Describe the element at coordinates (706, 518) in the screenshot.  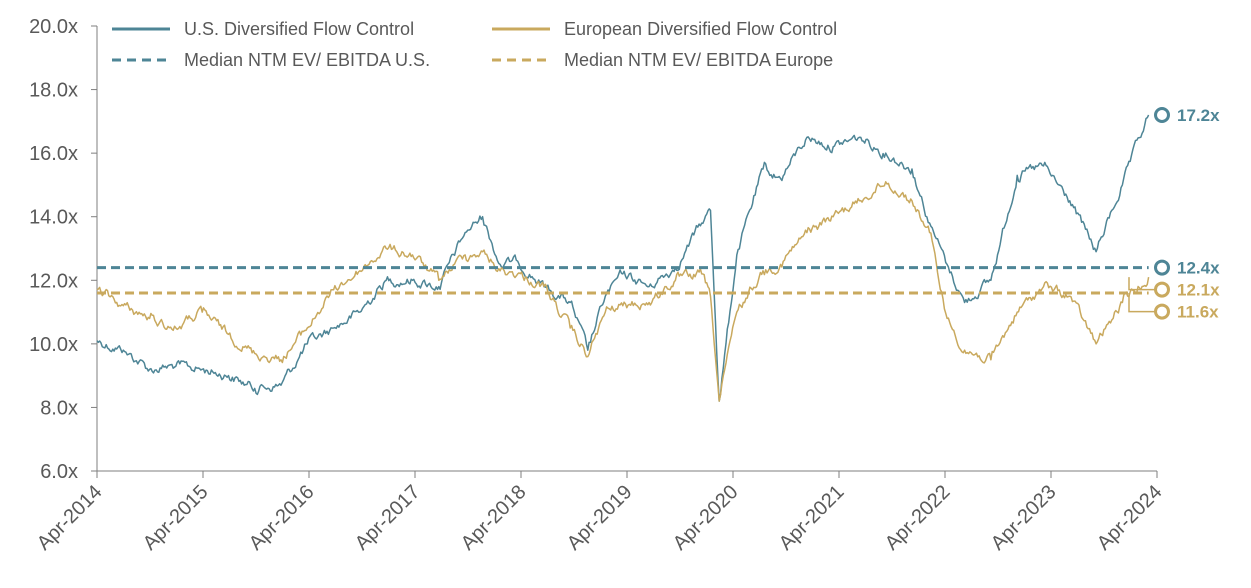
I see `x-tick-label: Apr-2020` at that location.